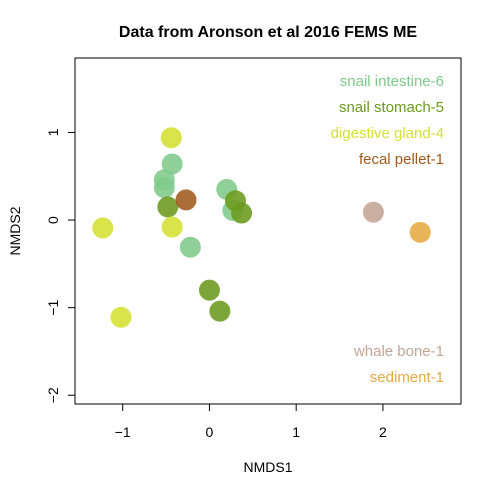 This screenshot has height=480, width=480. I want to click on x-tick-label: 2, so click(383, 432).